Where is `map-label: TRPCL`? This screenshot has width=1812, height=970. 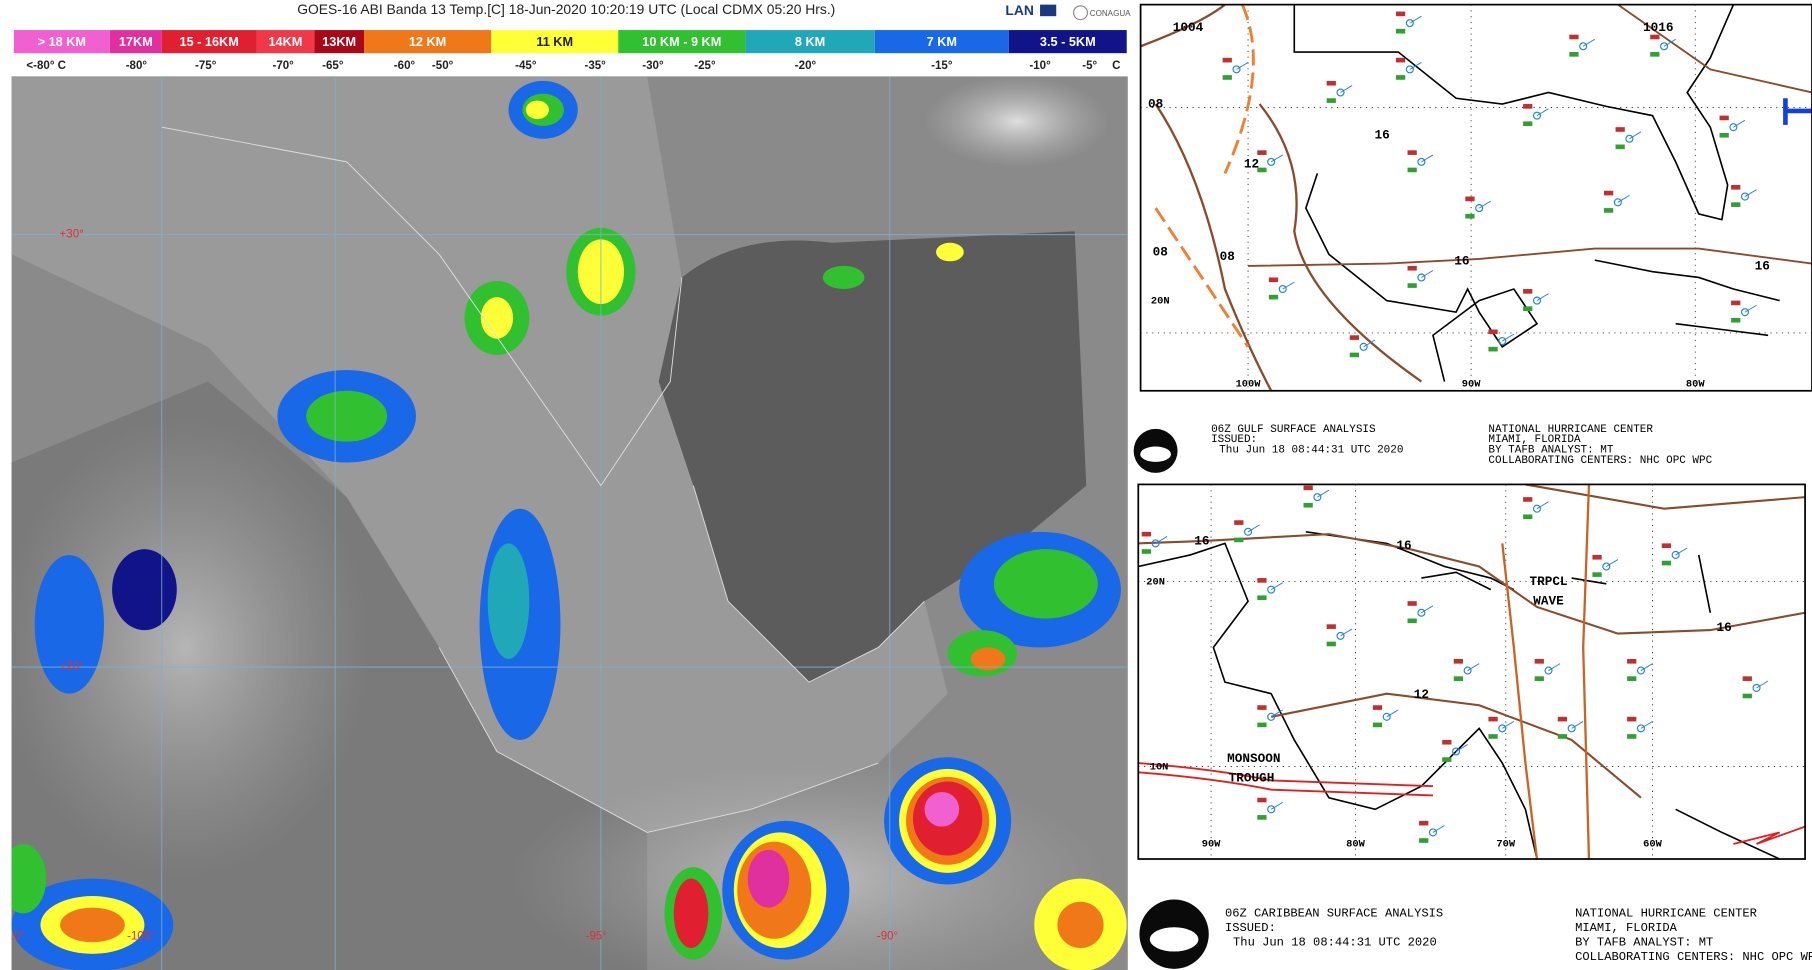 map-label: TRPCL is located at coordinates (1548, 581).